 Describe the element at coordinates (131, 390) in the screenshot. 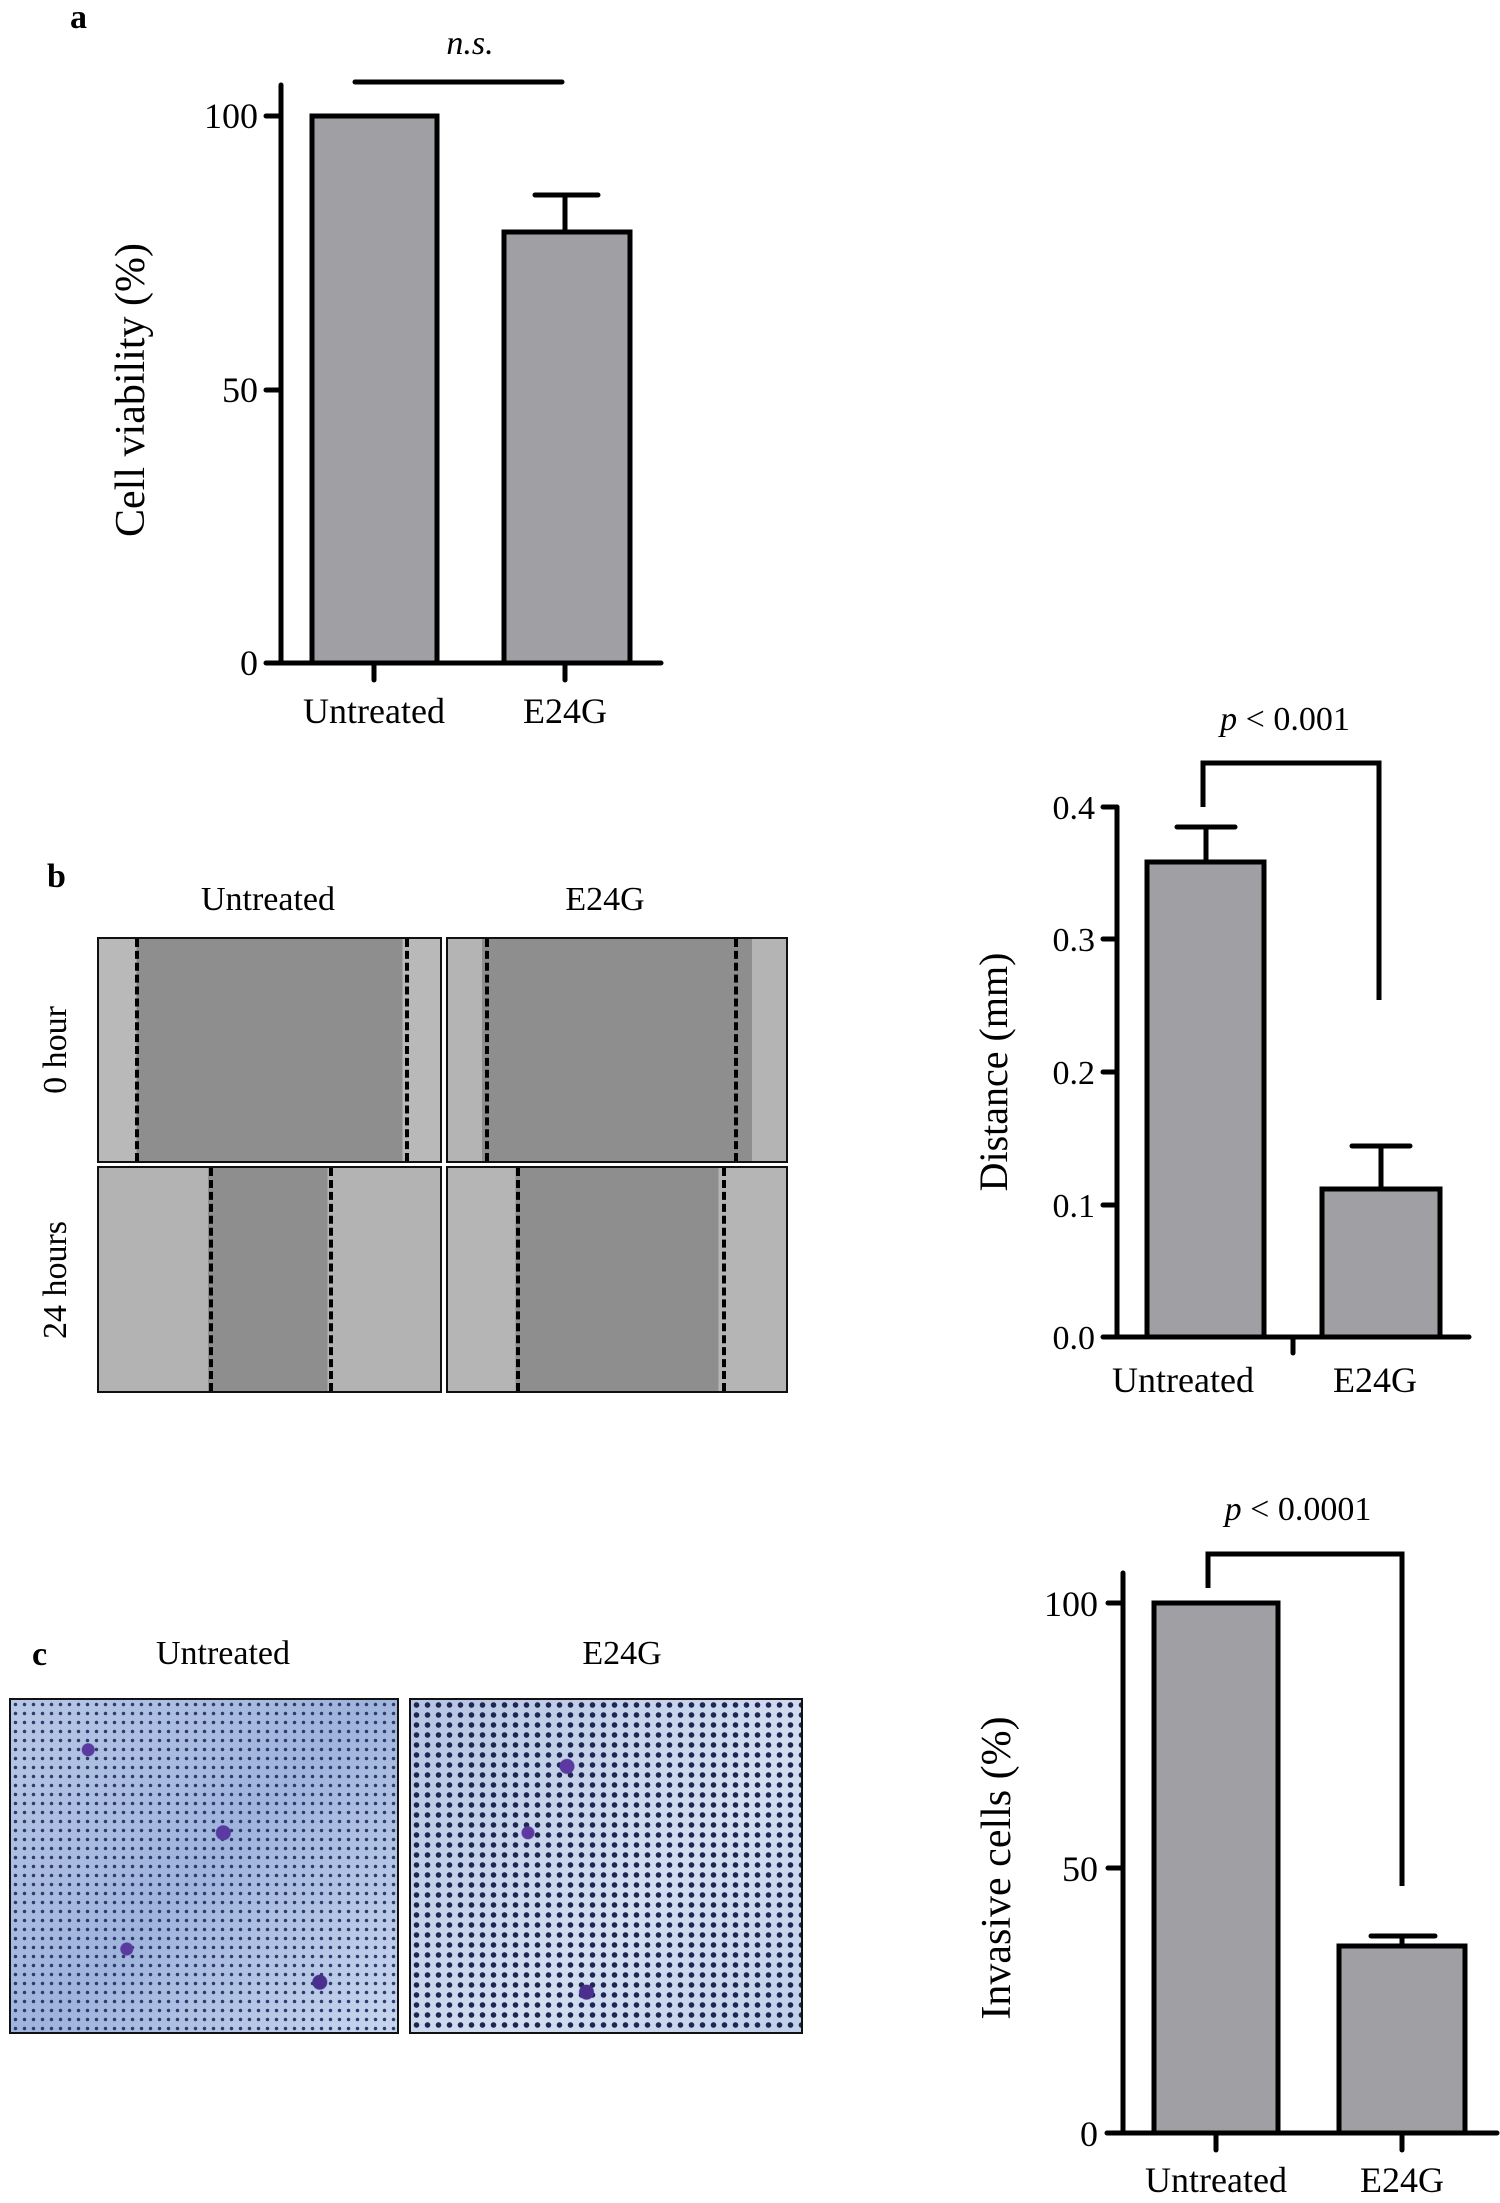

I see `ylabel-a: Cell viability (%)` at that location.